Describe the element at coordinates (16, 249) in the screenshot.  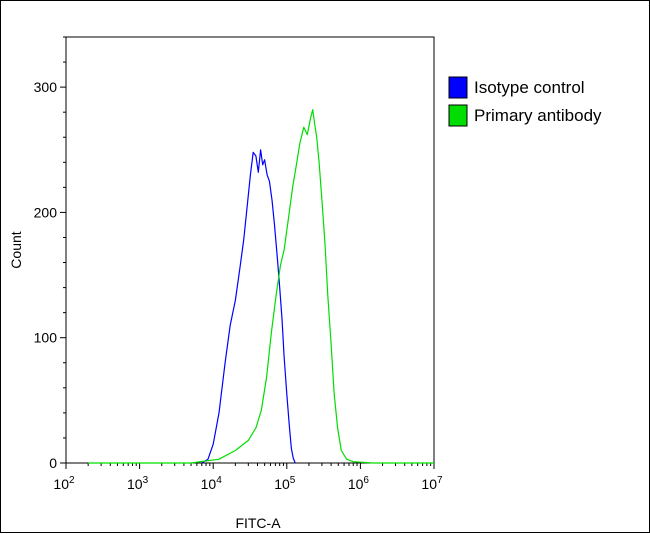
I see `y-axis-title: Count` at that location.